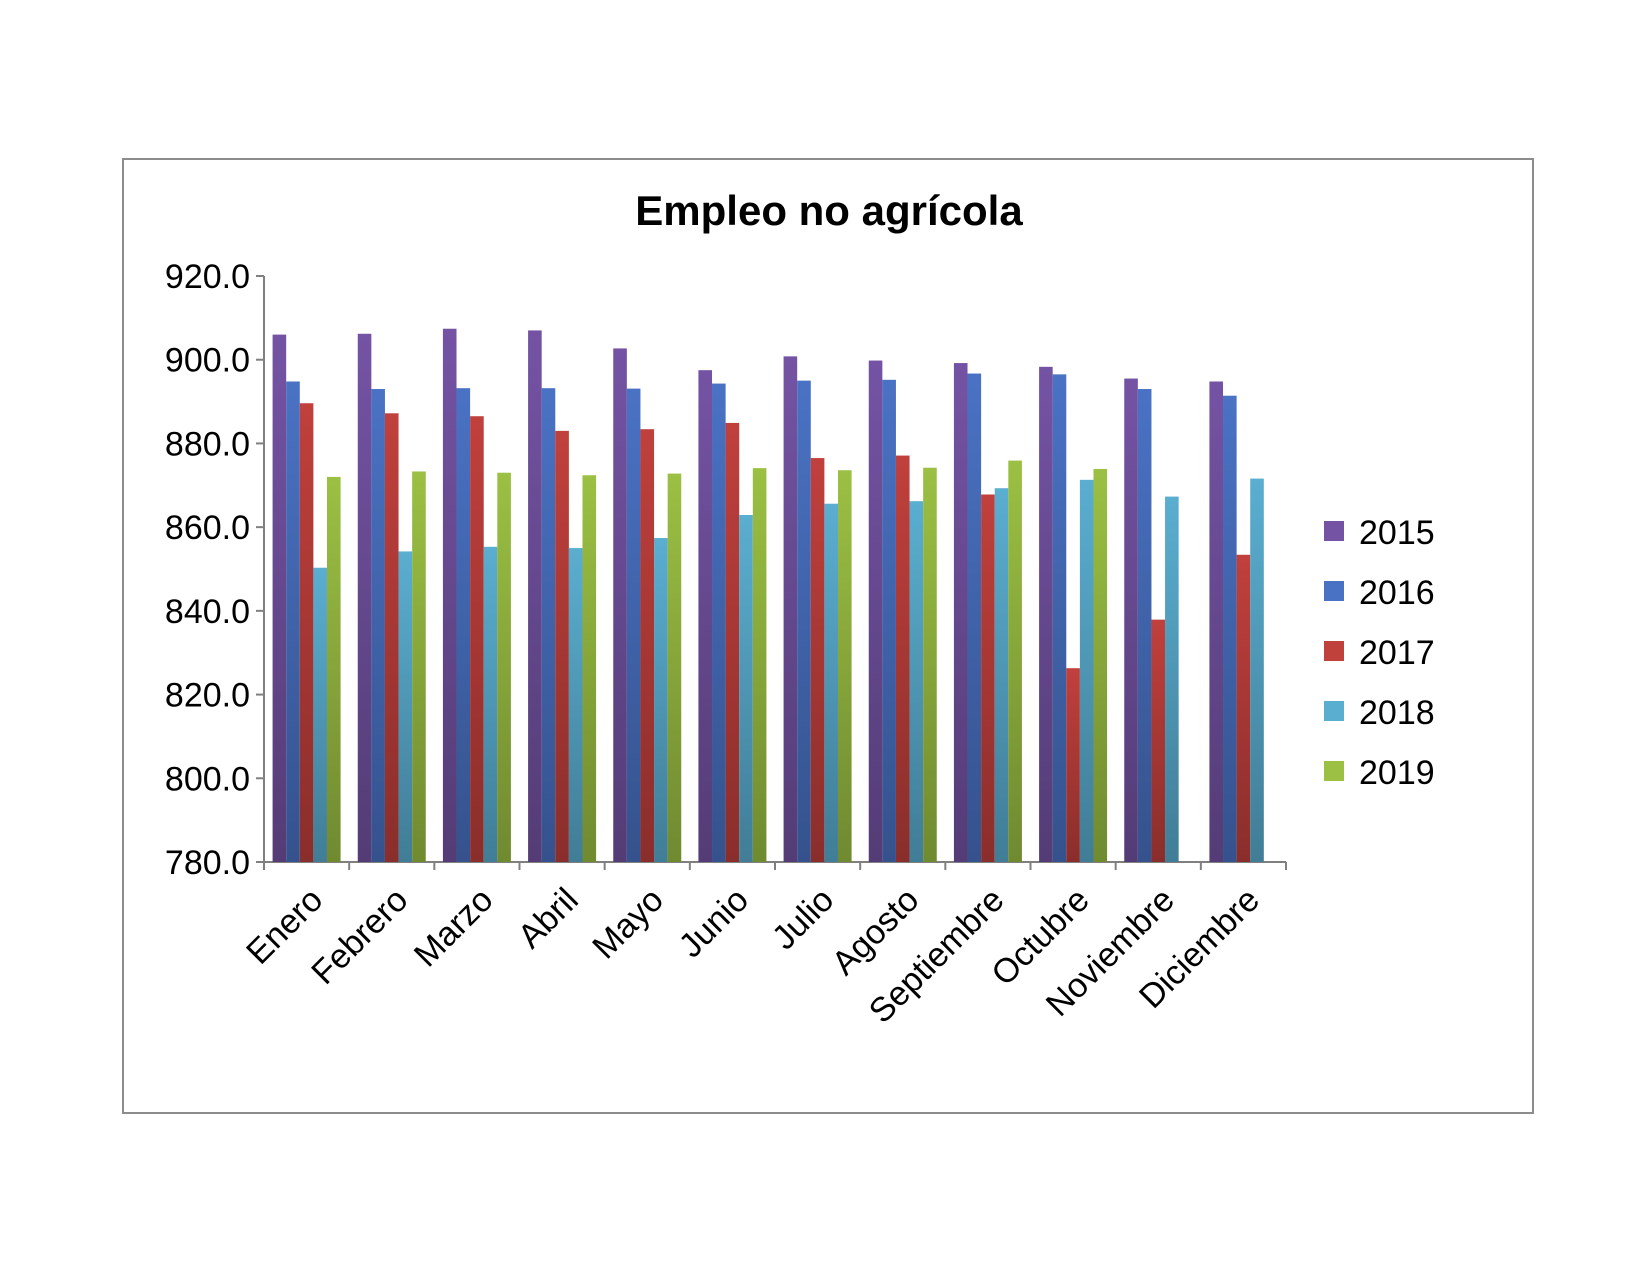 The width and height of the screenshot is (1650, 1275). What do you see at coordinates (1059, 618) in the screenshot?
I see `bar-2016-Octubre` at bounding box center [1059, 618].